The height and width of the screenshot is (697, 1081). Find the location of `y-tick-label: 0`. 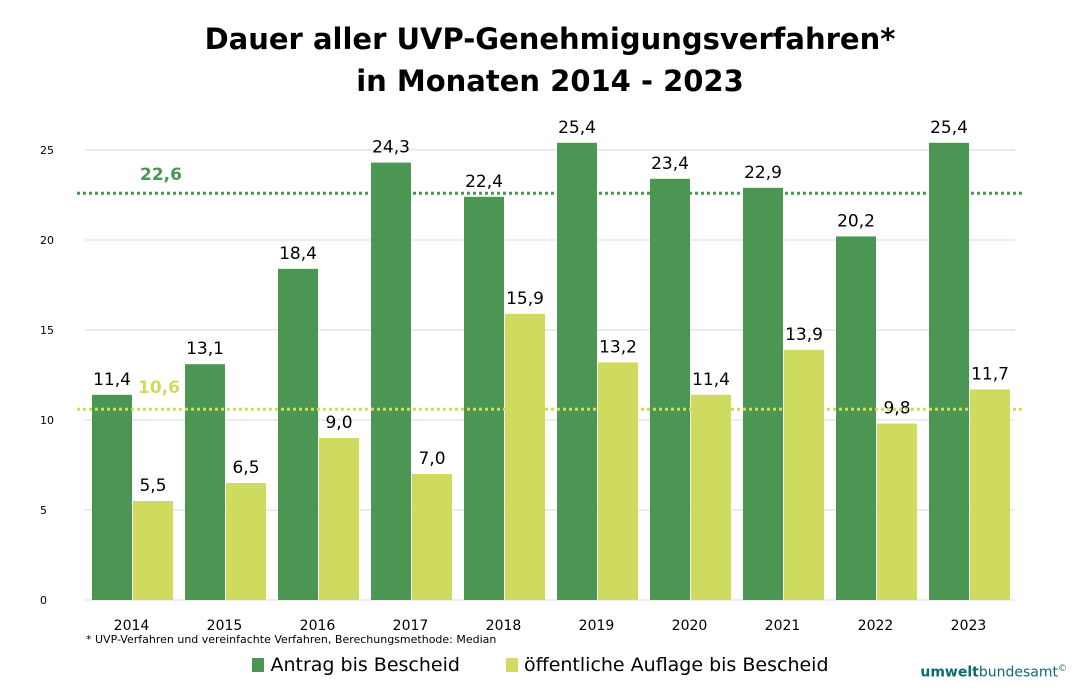

y-tick-label: 0 is located at coordinates (43, 600).